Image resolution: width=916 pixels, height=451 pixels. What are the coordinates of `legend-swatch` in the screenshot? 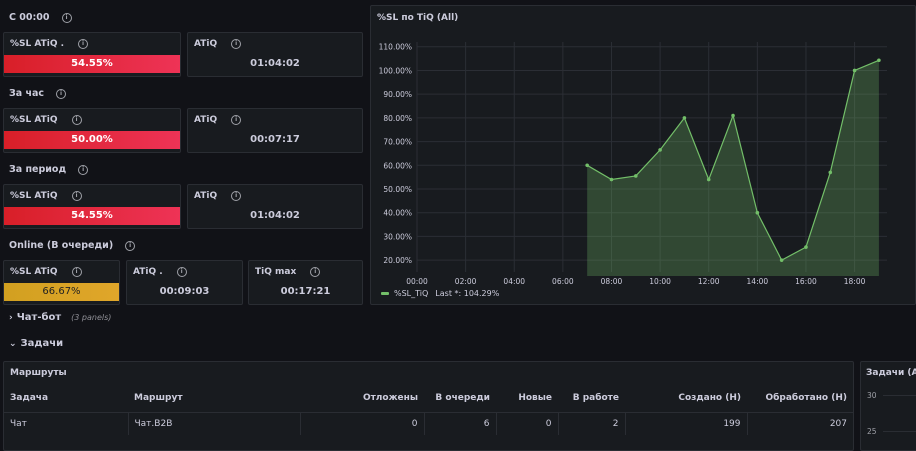 It's located at (385, 293).